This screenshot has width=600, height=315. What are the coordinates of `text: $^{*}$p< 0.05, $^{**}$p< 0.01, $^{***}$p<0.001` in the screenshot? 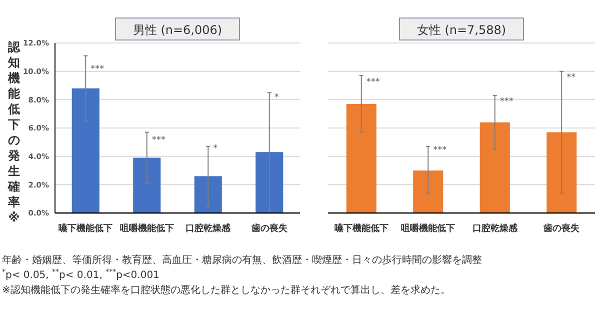 It's located at (81, 274).